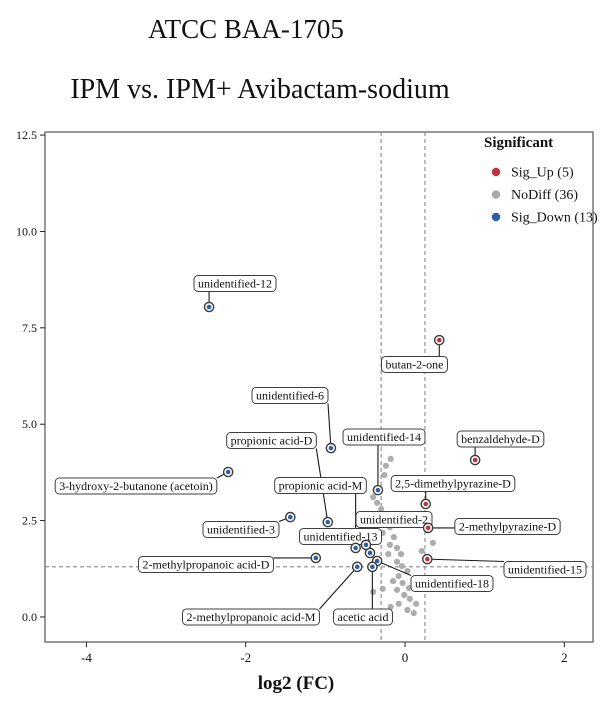  What do you see at coordinates (554, 218) in the screenshot?
I see `legend-label-sig-down: Sig_Down (13)` at bounding box center [554, 218].